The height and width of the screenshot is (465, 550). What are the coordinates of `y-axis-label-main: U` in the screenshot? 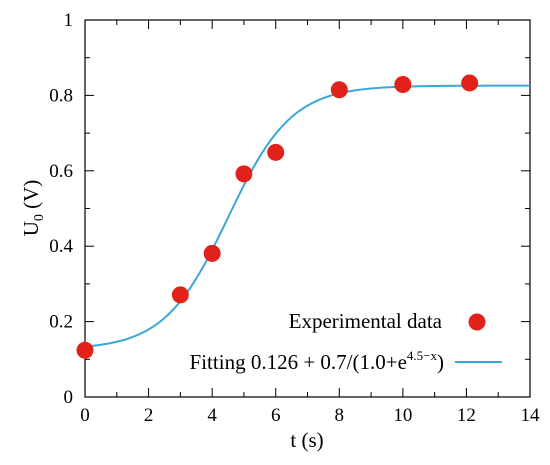 It's located at (31, 228).